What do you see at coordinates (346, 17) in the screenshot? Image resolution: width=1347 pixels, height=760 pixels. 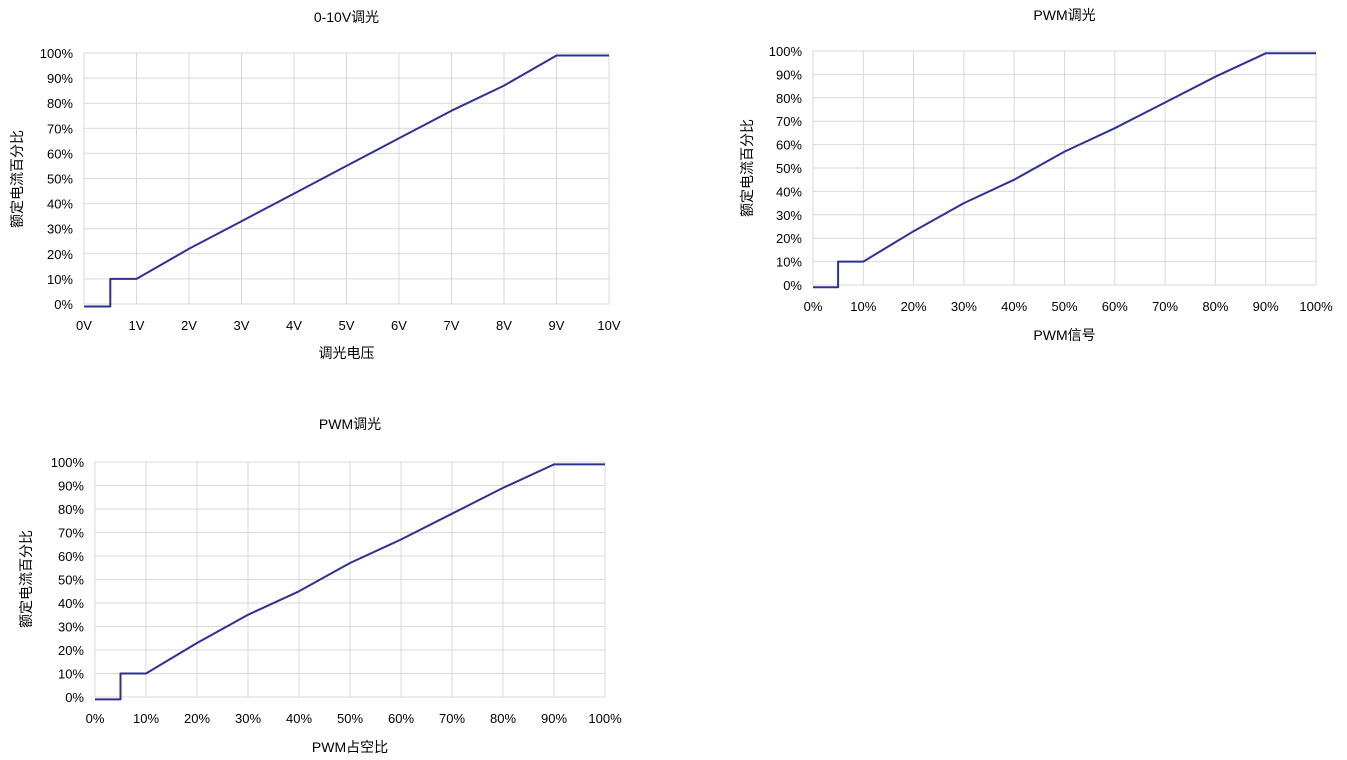 I see `chart-title: 0-10V调光` at bounding box center [346, 17].